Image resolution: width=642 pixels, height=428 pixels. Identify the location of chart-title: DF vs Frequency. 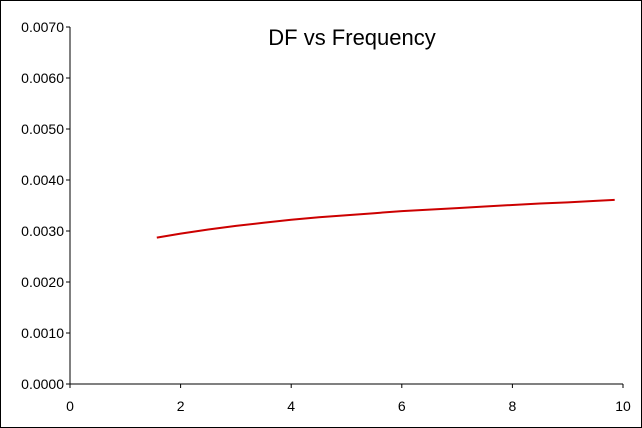
(352, 37).